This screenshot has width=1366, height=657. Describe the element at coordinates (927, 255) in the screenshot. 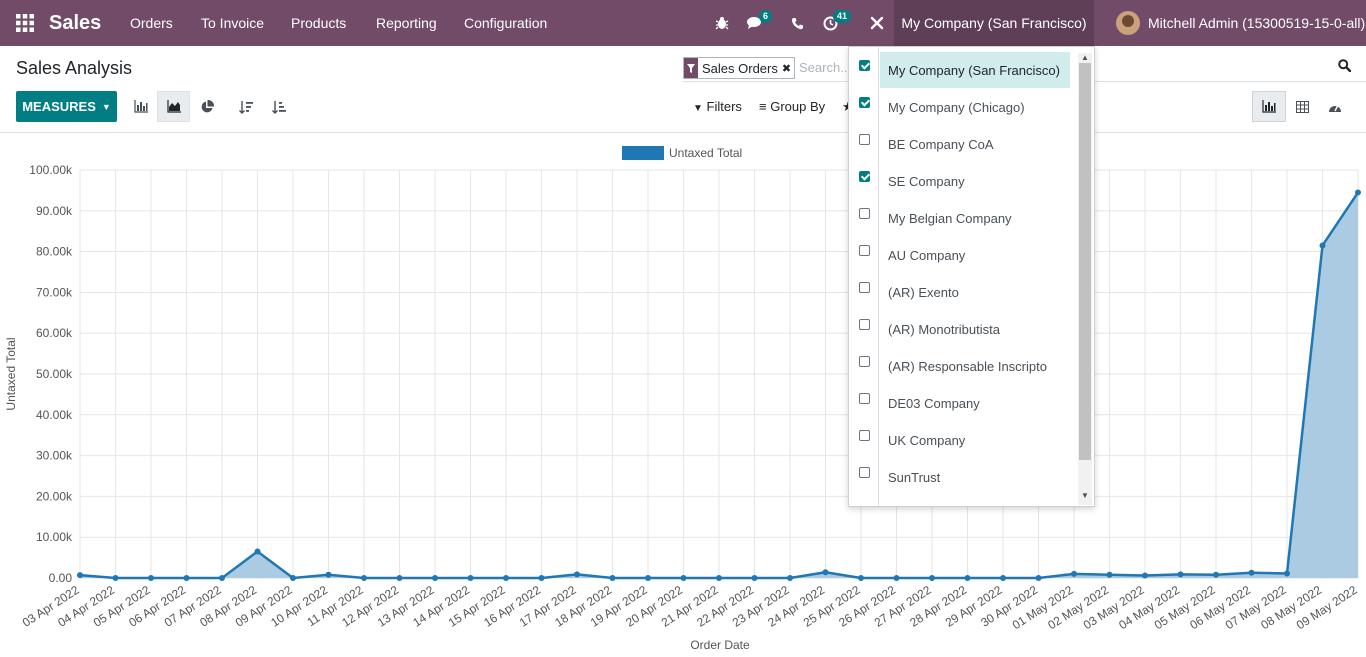

I see `company-name: AU Company` at that location.